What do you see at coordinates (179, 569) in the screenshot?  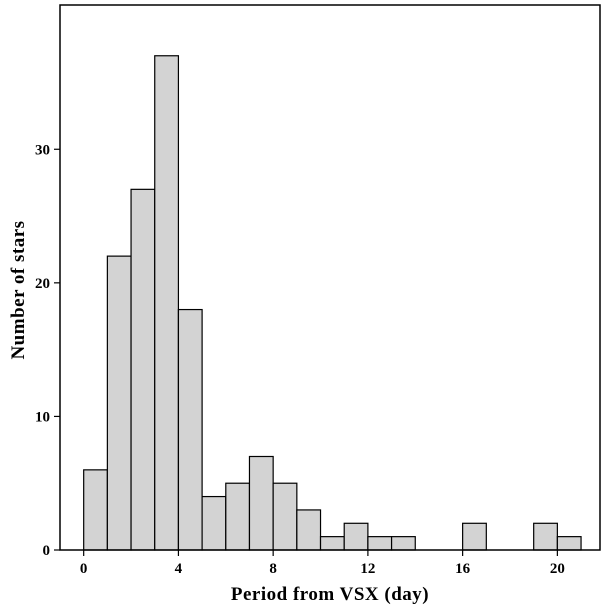 I see `x-tick-label: 4` at bounding box center [179, 569].